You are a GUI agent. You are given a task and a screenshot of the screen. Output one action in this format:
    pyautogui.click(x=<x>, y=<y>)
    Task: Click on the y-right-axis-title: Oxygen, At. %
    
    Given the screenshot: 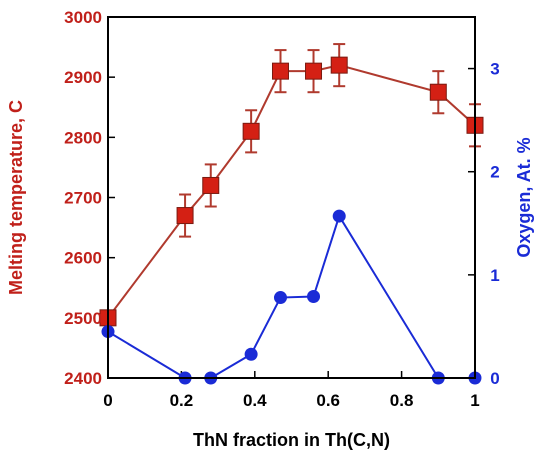 What is the action you would take?
    pyautogui.click(x=524, y=197)
    